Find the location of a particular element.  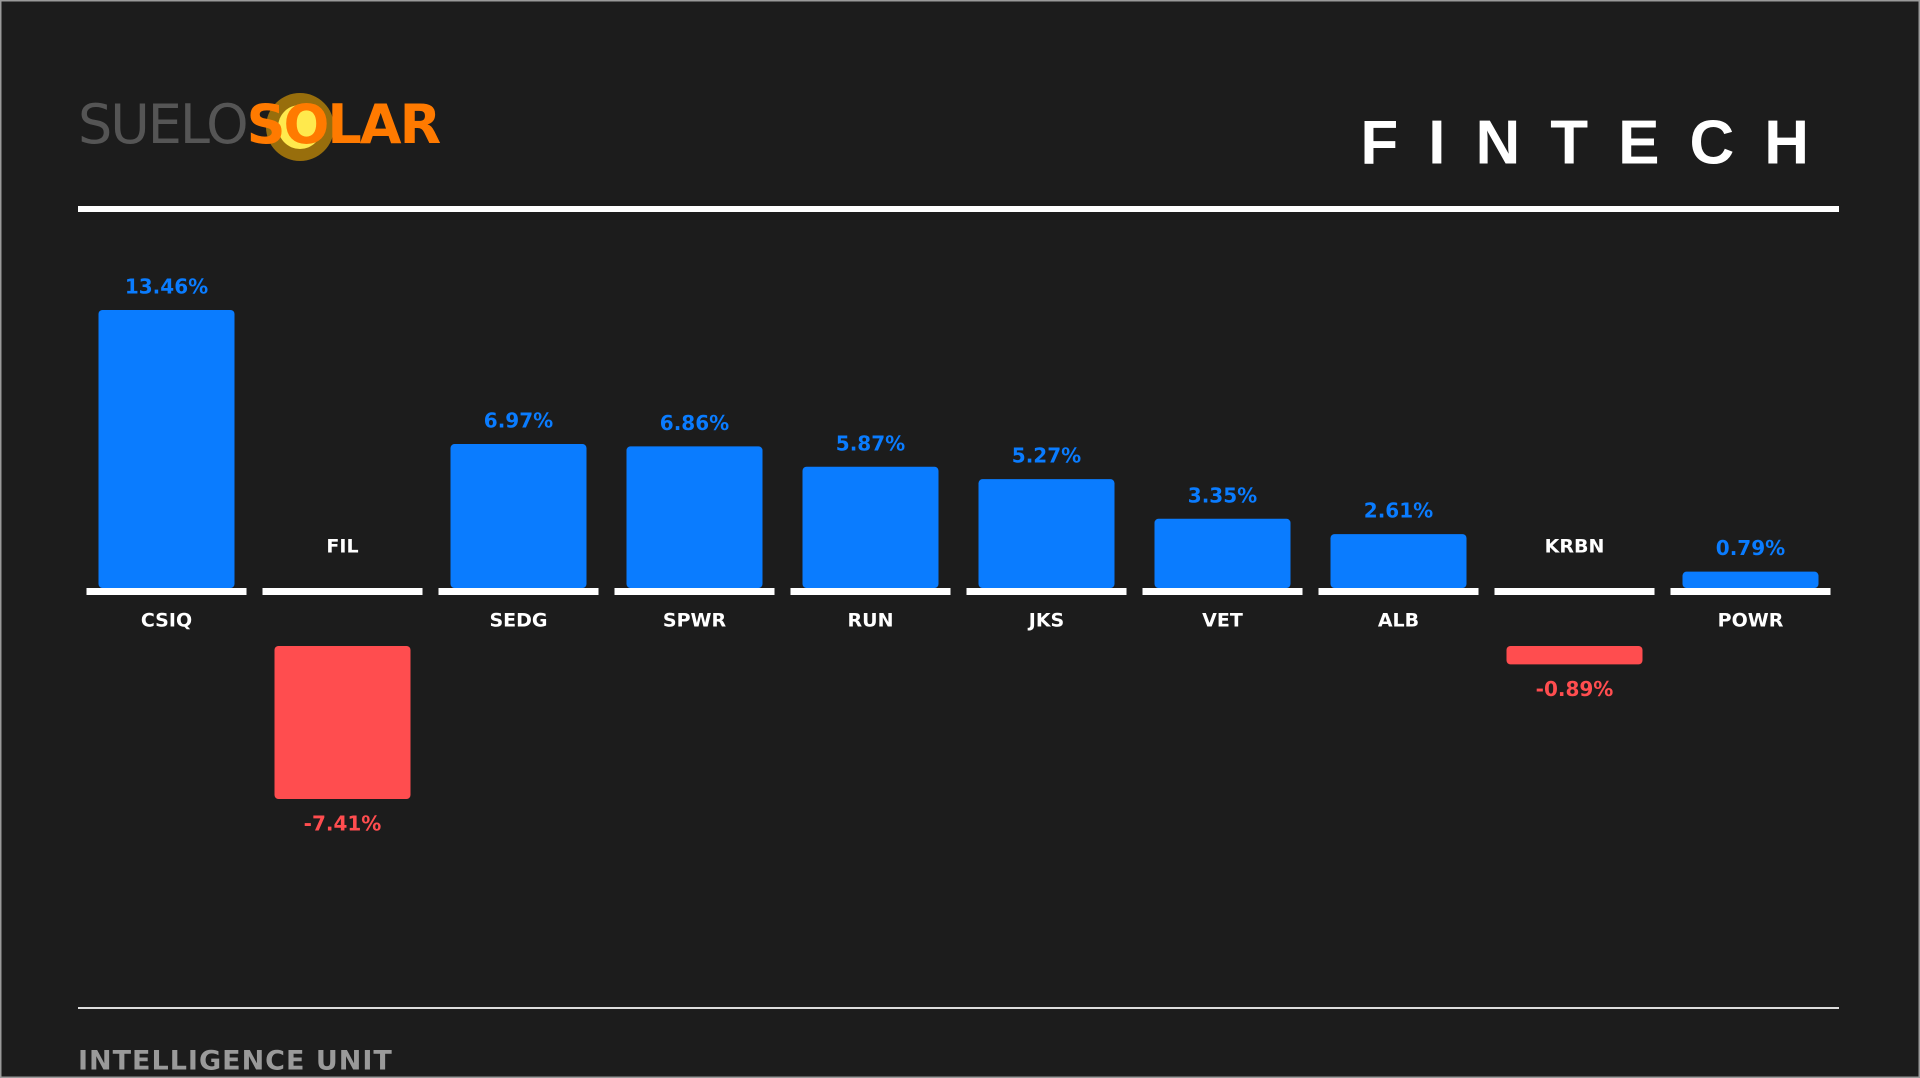

category-label: ALB is located at coordinates (1398, 621).